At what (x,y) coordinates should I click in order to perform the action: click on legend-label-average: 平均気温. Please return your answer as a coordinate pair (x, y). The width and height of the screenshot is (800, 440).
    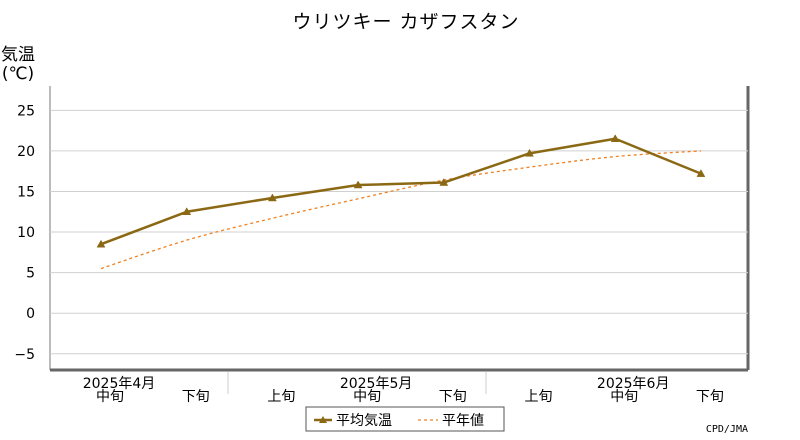
    Looking at the image, I should click on (364, 421).